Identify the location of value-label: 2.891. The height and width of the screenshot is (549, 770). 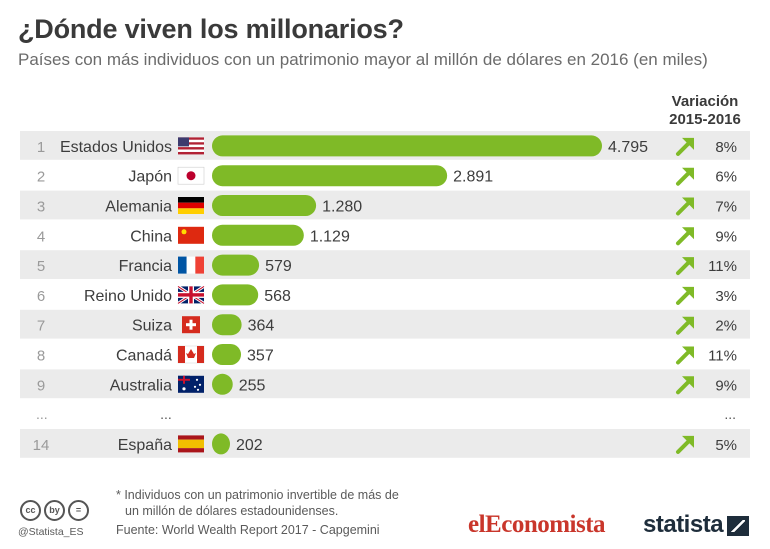
(473, 177).